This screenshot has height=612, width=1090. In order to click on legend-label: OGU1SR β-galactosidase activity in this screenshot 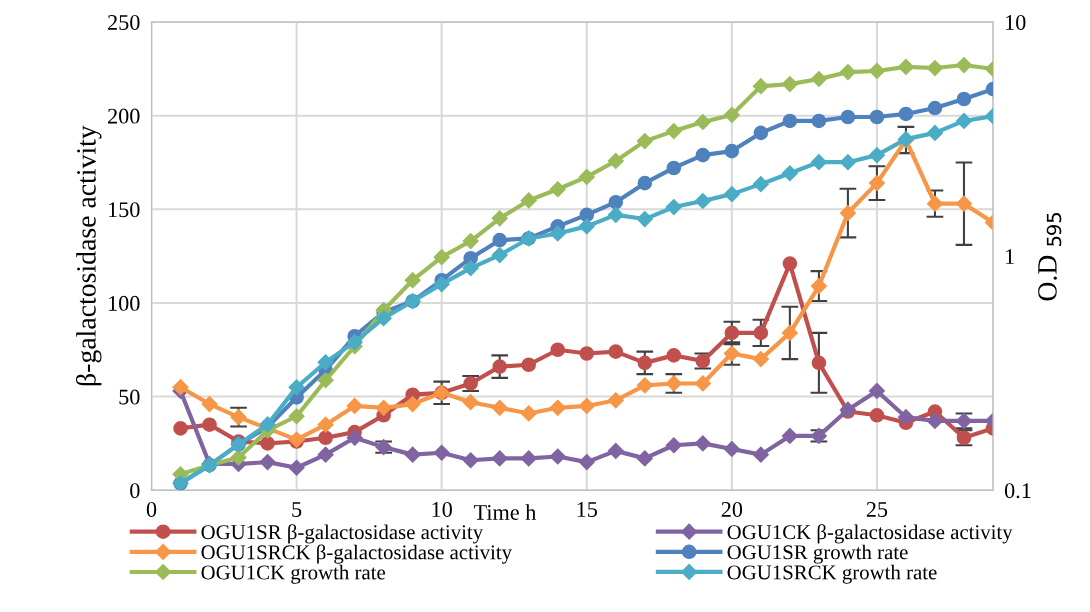, I will do `click(342, 534)`.